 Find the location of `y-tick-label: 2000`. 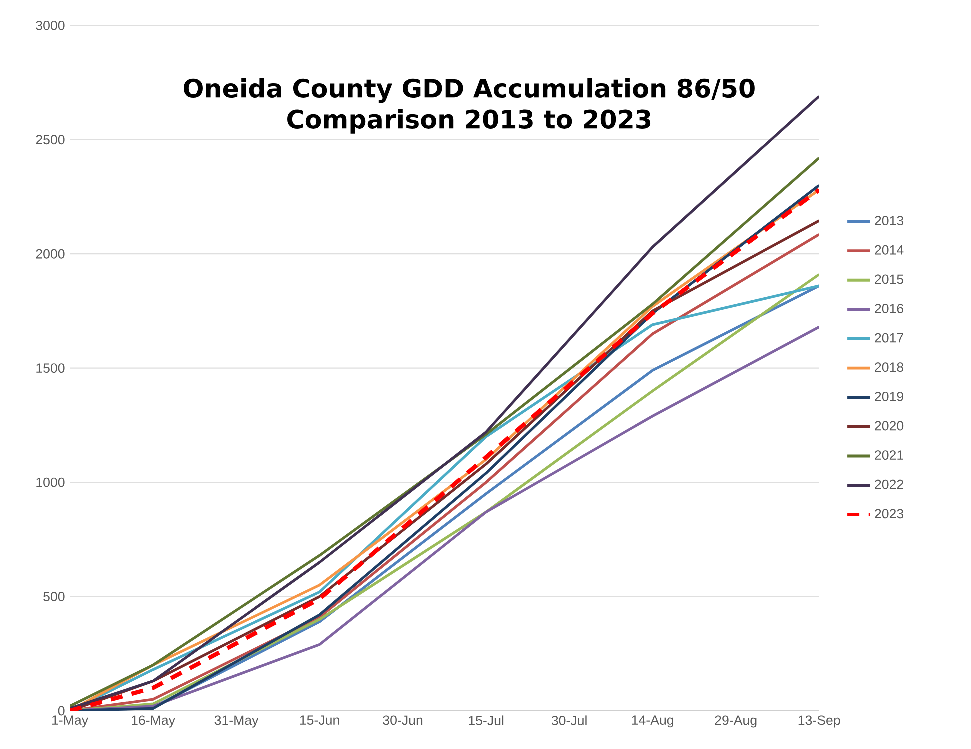

y-tick-label: 2000 is located at coordinates (50, 254).